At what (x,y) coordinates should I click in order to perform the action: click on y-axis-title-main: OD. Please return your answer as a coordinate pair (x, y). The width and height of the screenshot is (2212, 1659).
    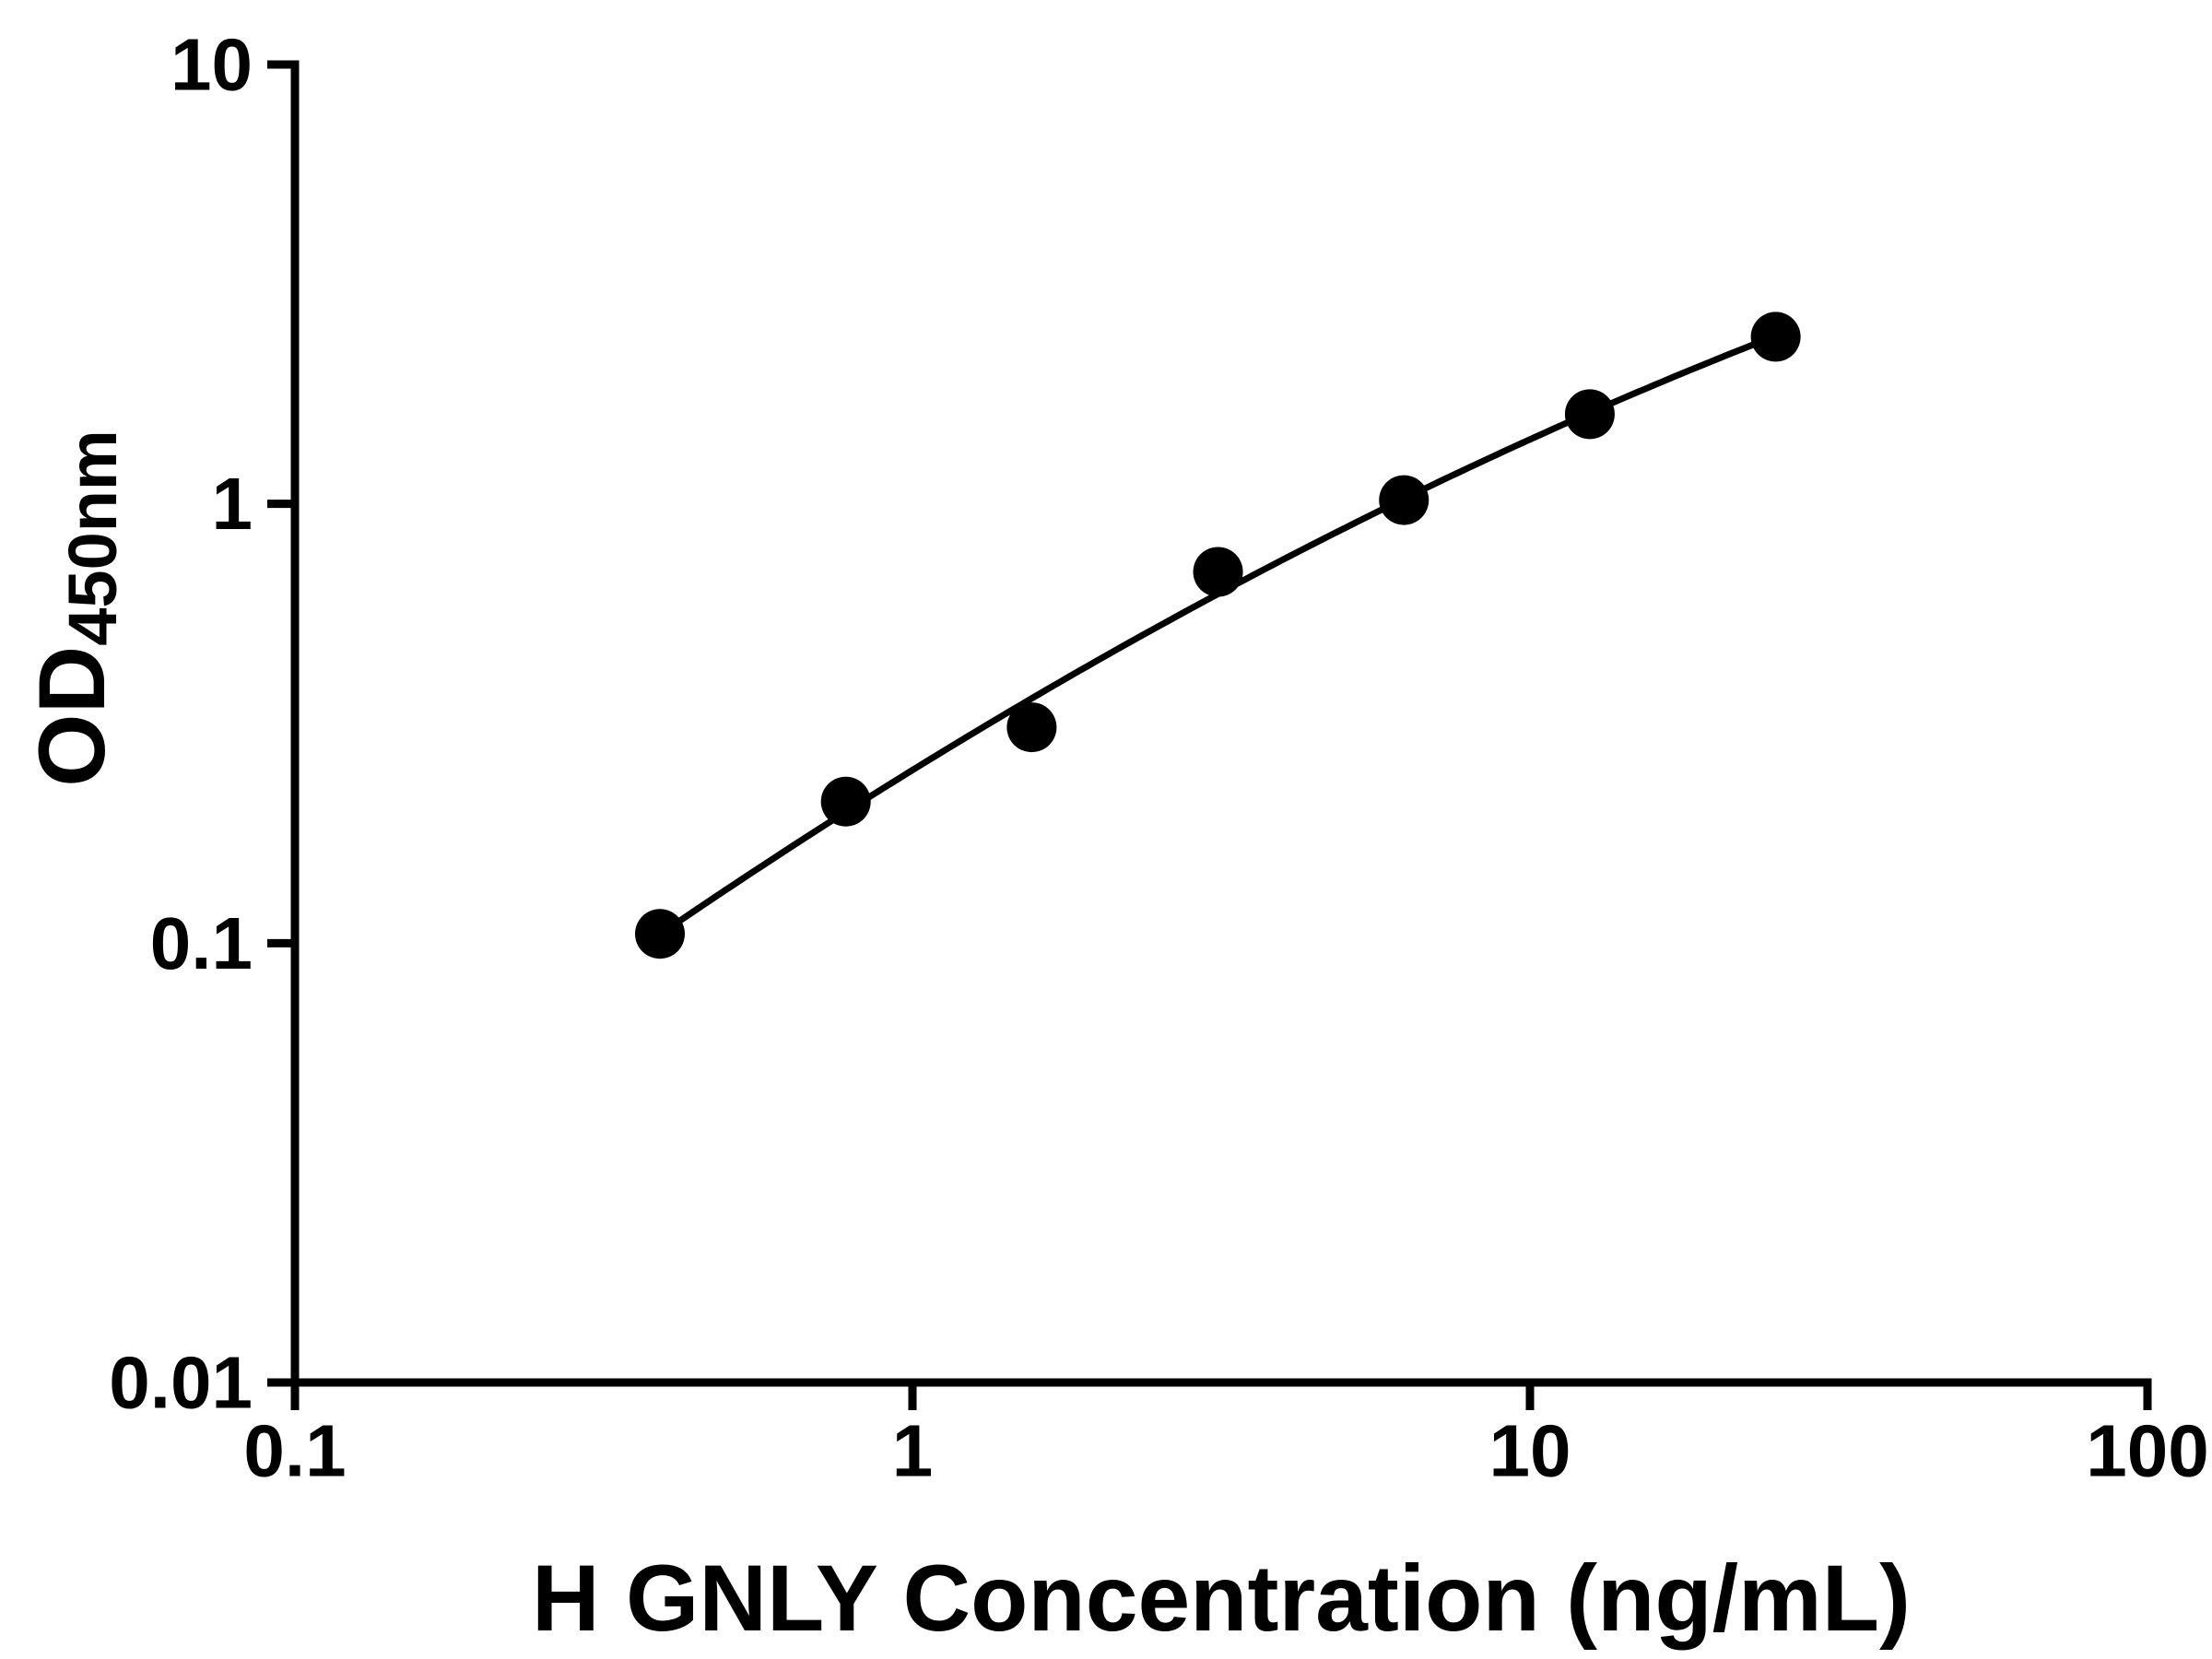
    Looking at the image, I should click on (71, 716).